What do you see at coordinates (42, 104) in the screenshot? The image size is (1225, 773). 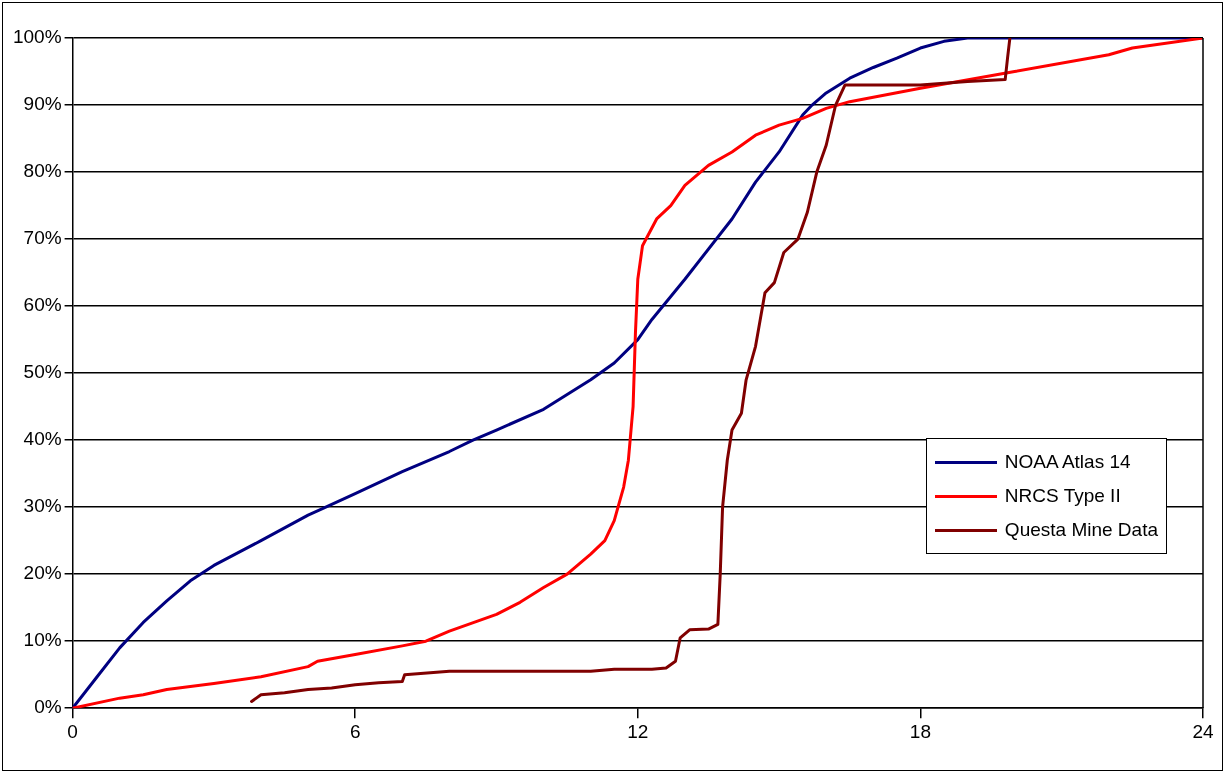 I see `y-tick-label: 90%` at bounding box center [42, 104].